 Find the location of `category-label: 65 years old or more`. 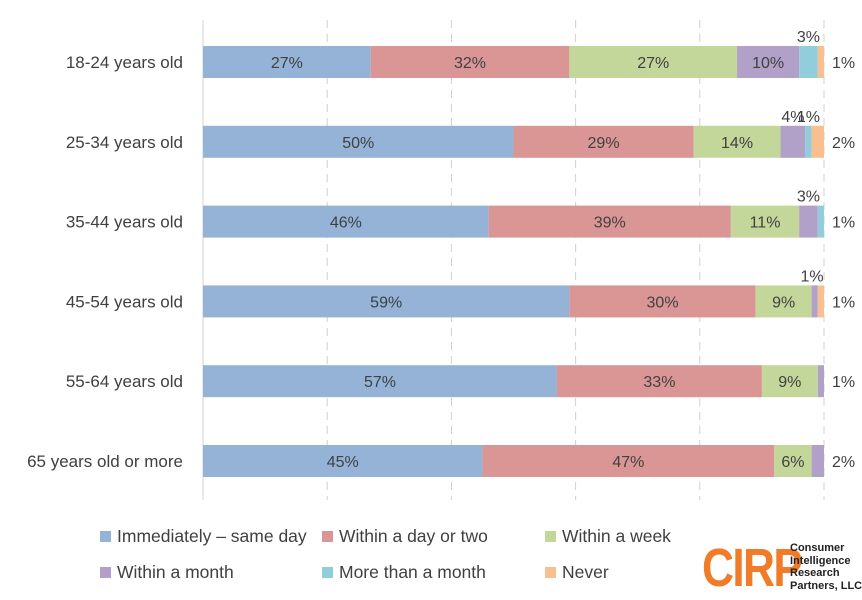

category-label: 65 years old or more is located at coordinates (105, 461).